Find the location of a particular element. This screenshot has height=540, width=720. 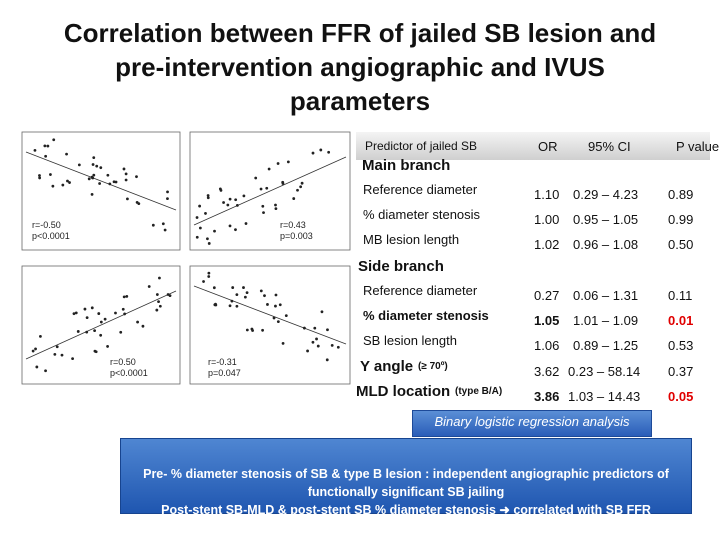

row-label: SB lesion length is located at coordinates (410, 340).